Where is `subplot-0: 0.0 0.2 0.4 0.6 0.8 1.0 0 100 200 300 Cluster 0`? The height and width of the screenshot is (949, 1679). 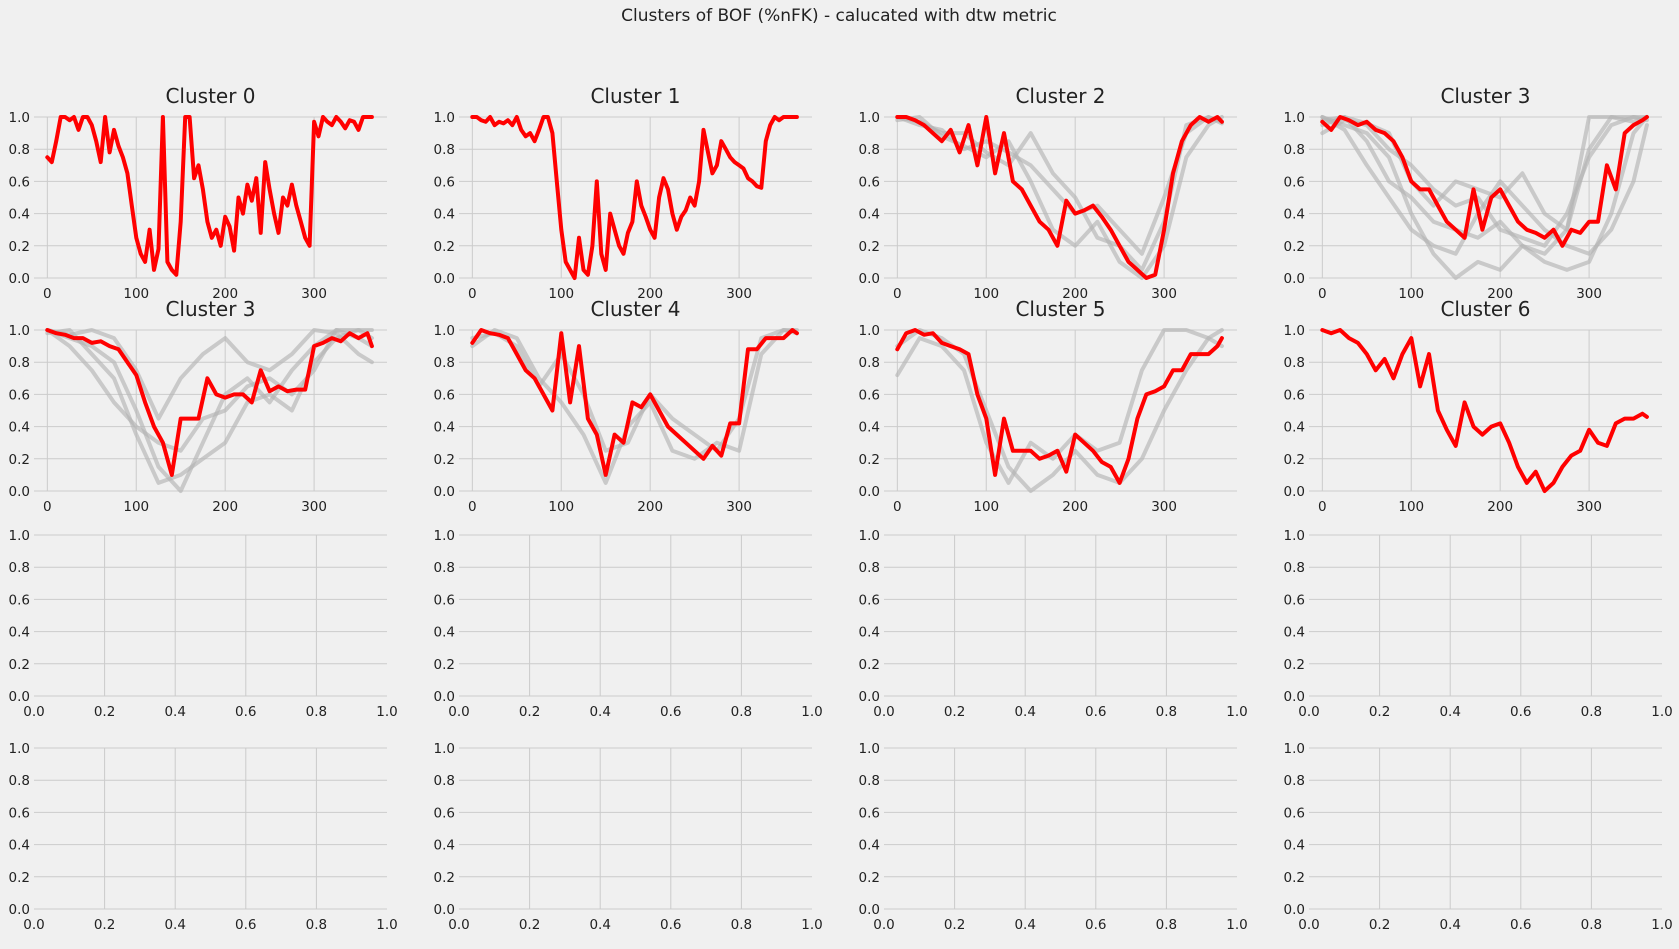
subplot-0: 0.0 0.2 0.4 0.6 0.8 1.0 0 100 200 300 Cluster 0 is located at coordinates (198, 193).